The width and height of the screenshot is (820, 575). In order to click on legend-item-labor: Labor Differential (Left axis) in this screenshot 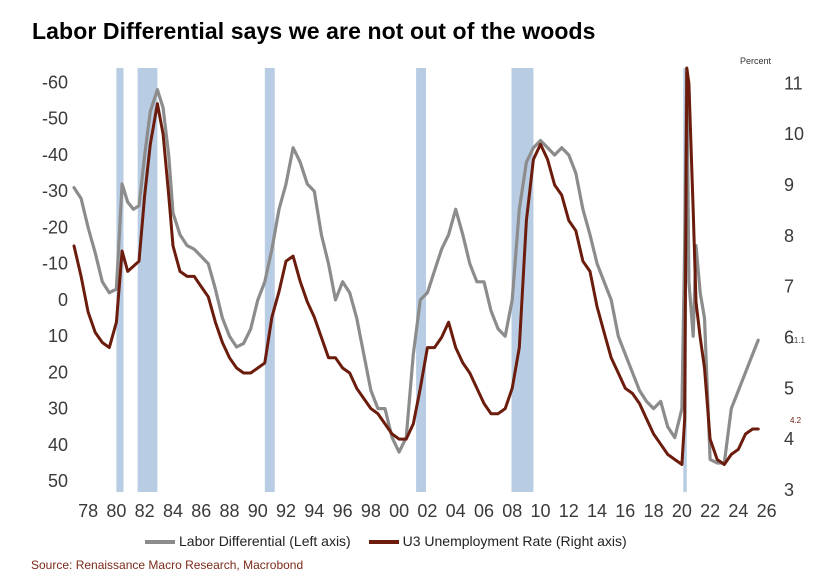, I will do `click(248, 541)`.